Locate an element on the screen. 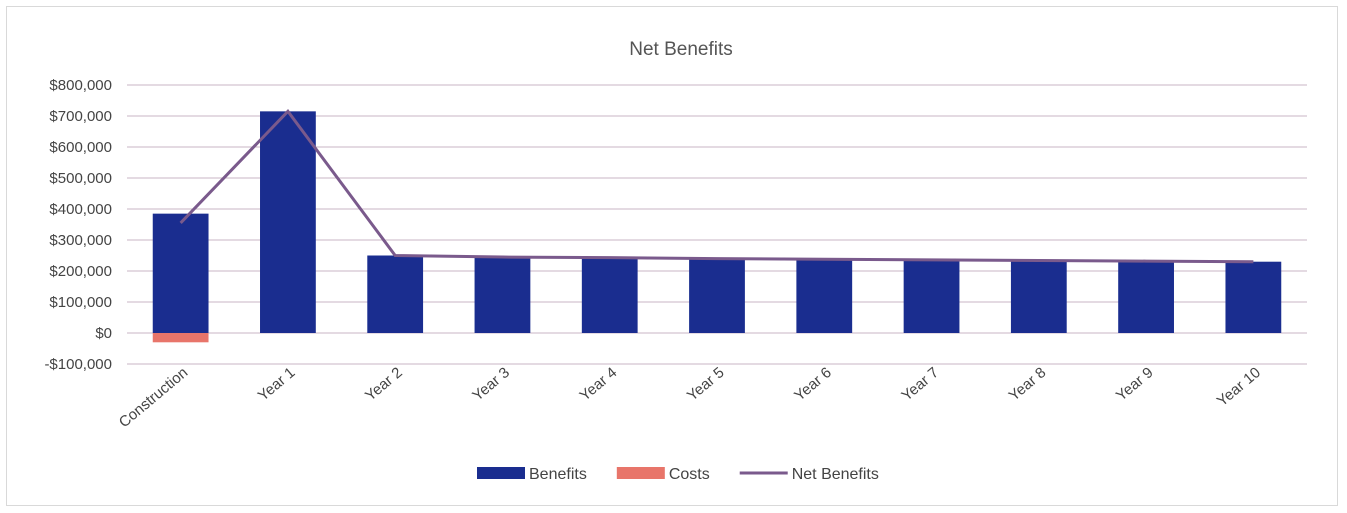 This screenshot has height=513, width=1347. x-tick-label: Year 10 is located at coordinates (1239, 387).